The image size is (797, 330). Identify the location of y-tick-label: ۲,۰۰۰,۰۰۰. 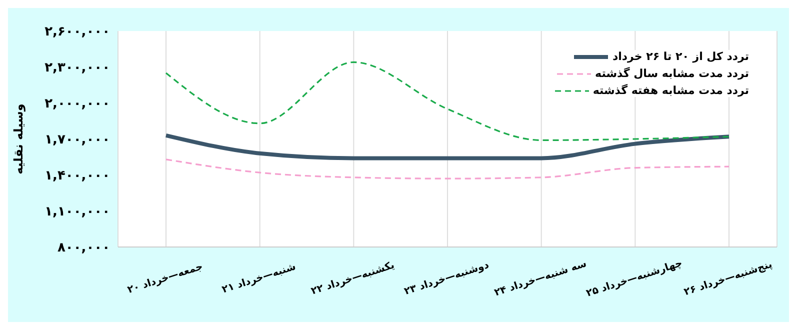
(77, 104).